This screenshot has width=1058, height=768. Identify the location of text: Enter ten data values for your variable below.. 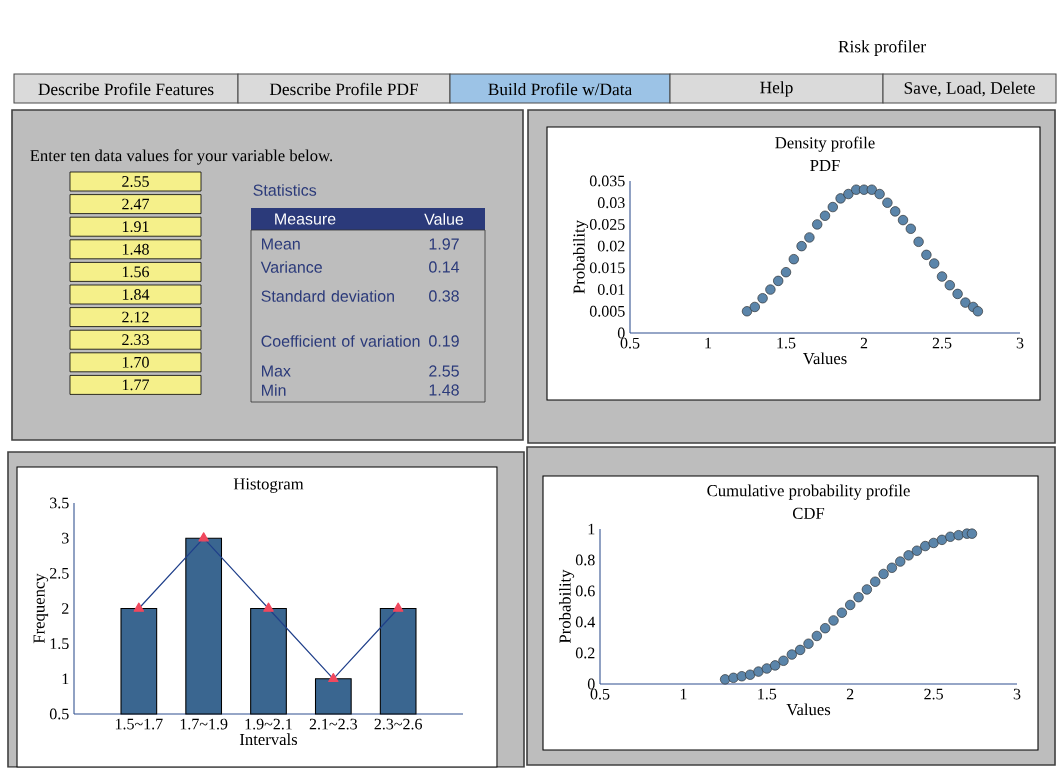
(181, 157).